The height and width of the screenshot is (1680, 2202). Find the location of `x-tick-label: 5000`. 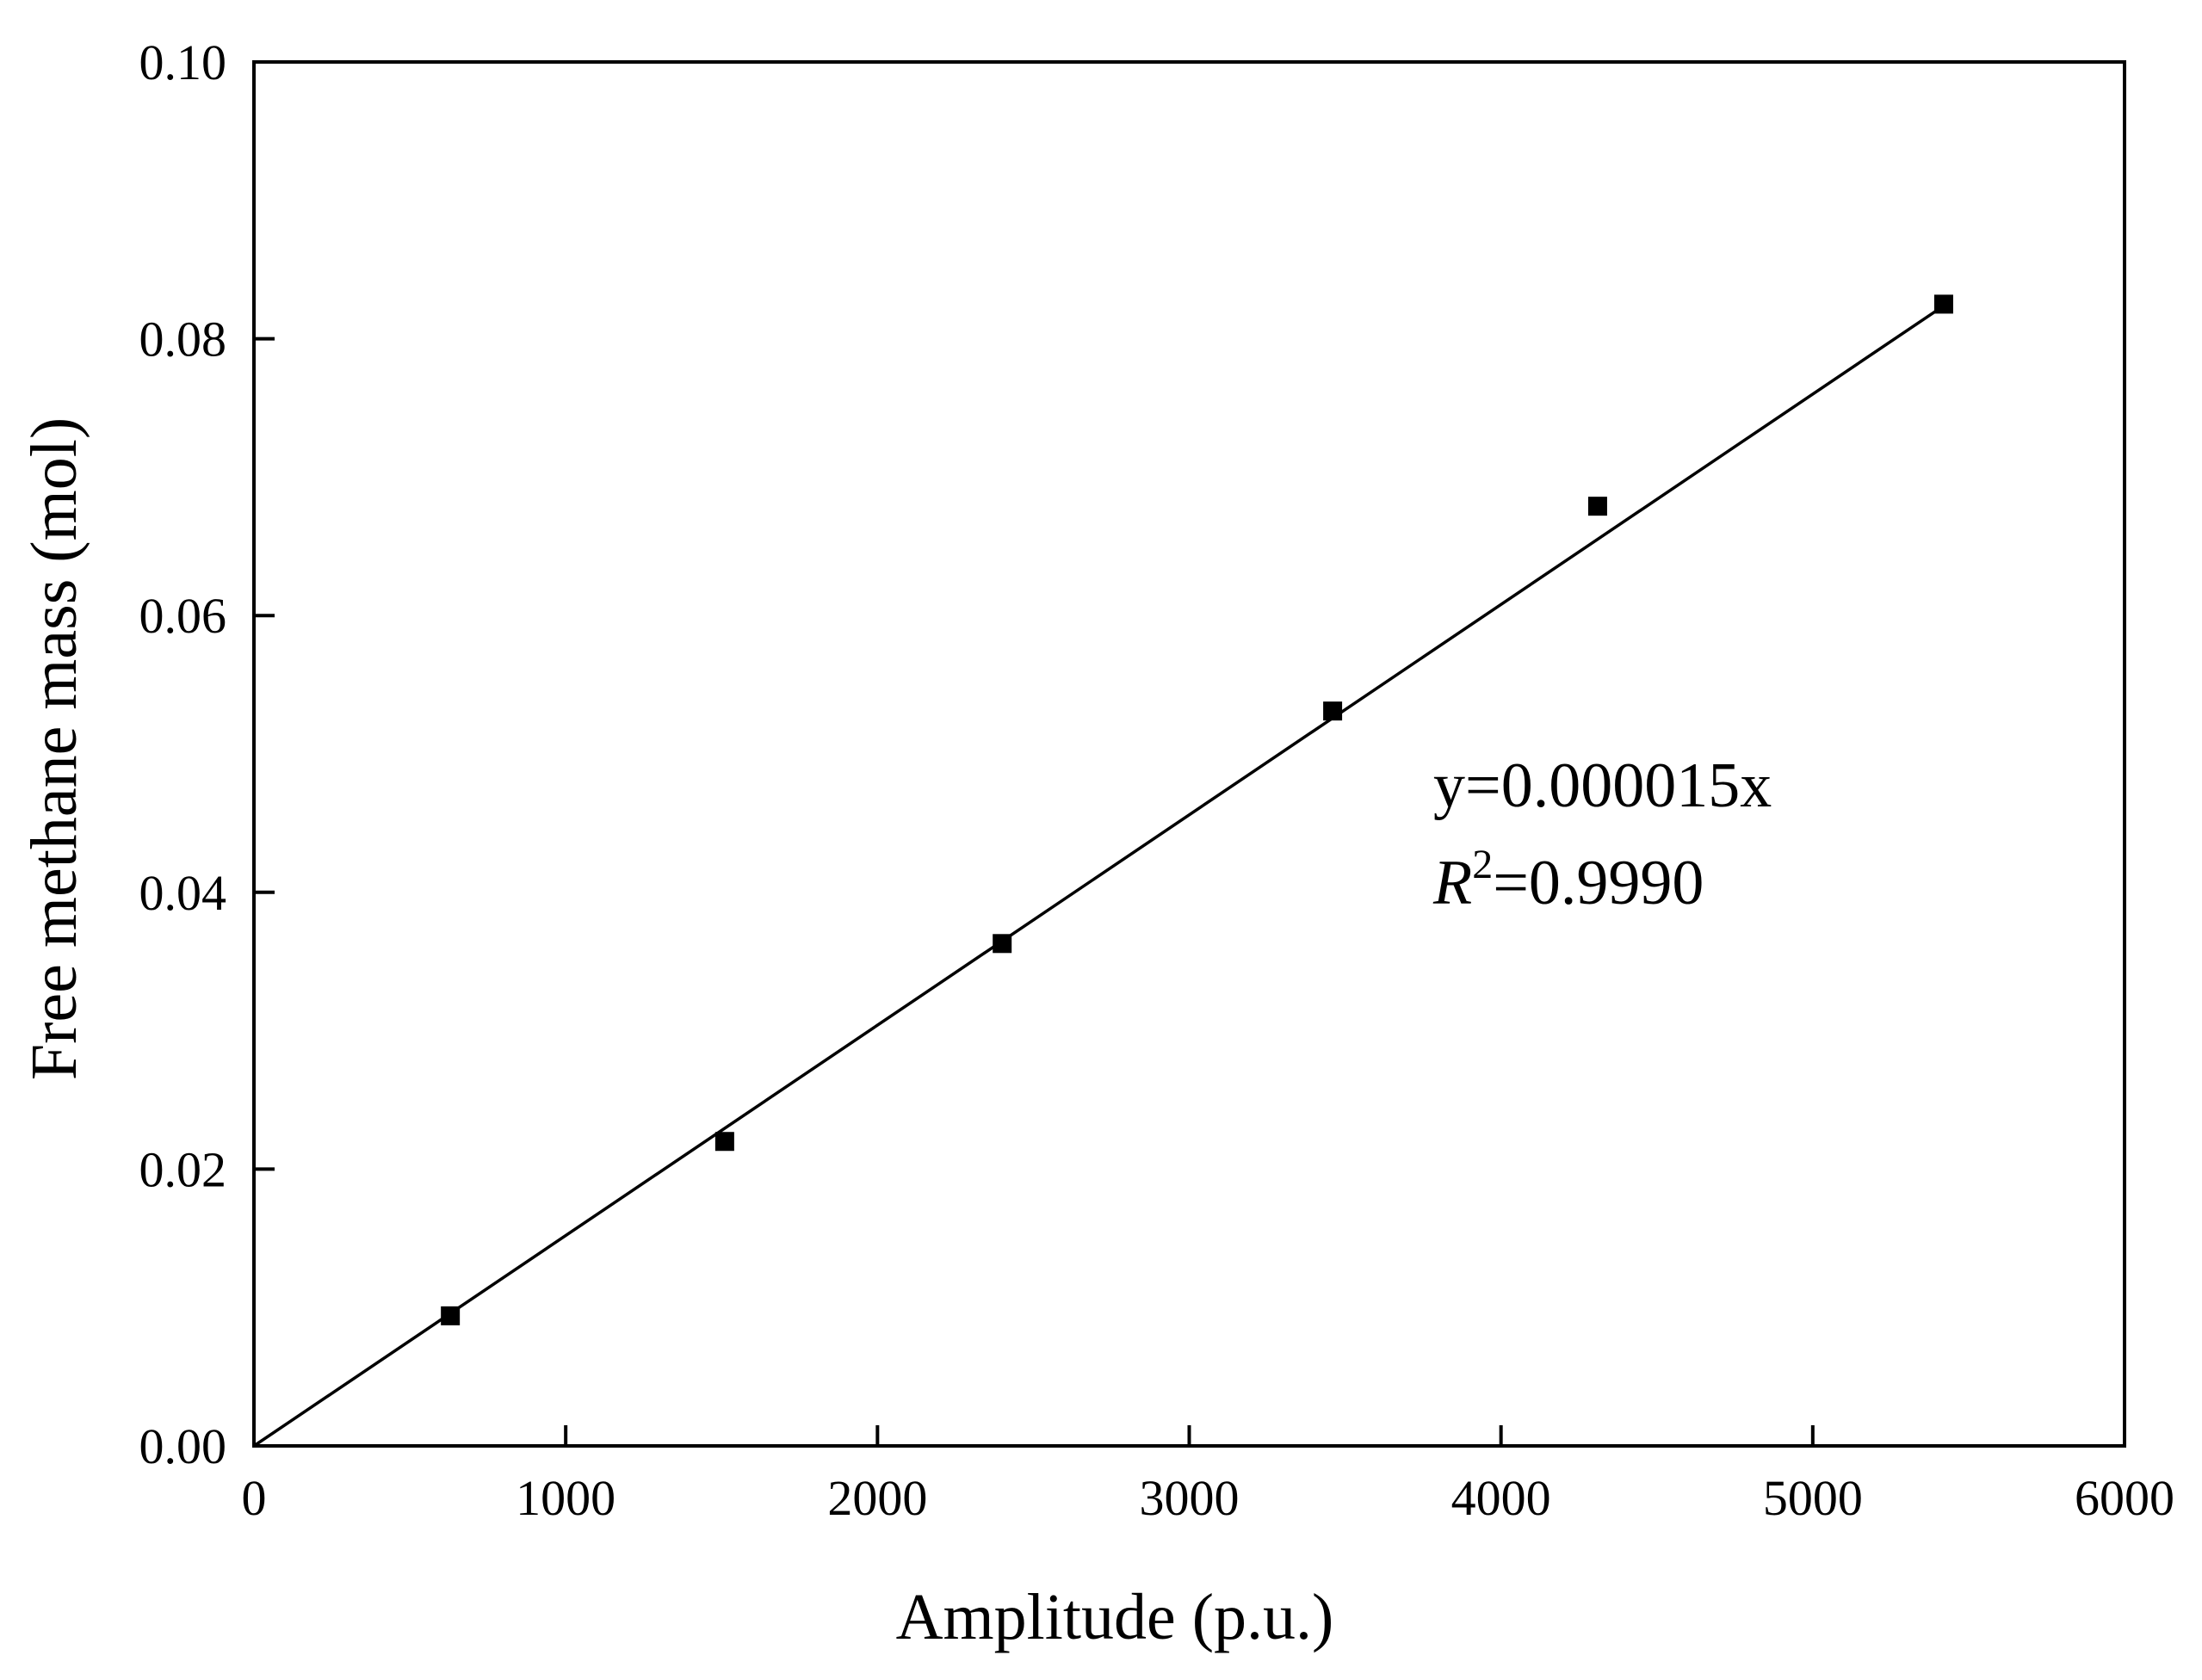

x-tick-label: 5000 is located at coordinates (1813, 1498).